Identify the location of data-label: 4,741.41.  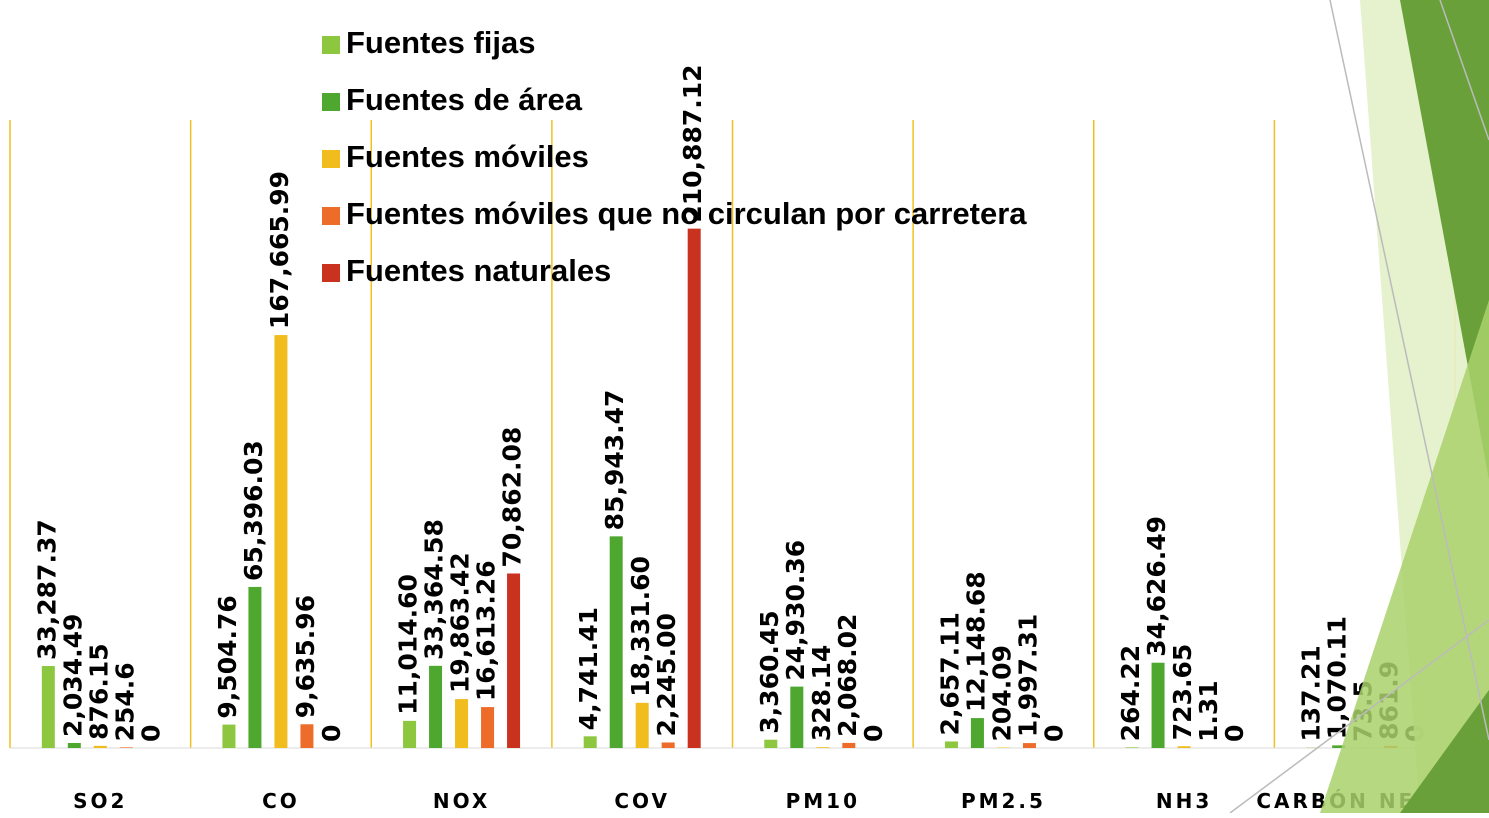
(588, 668).